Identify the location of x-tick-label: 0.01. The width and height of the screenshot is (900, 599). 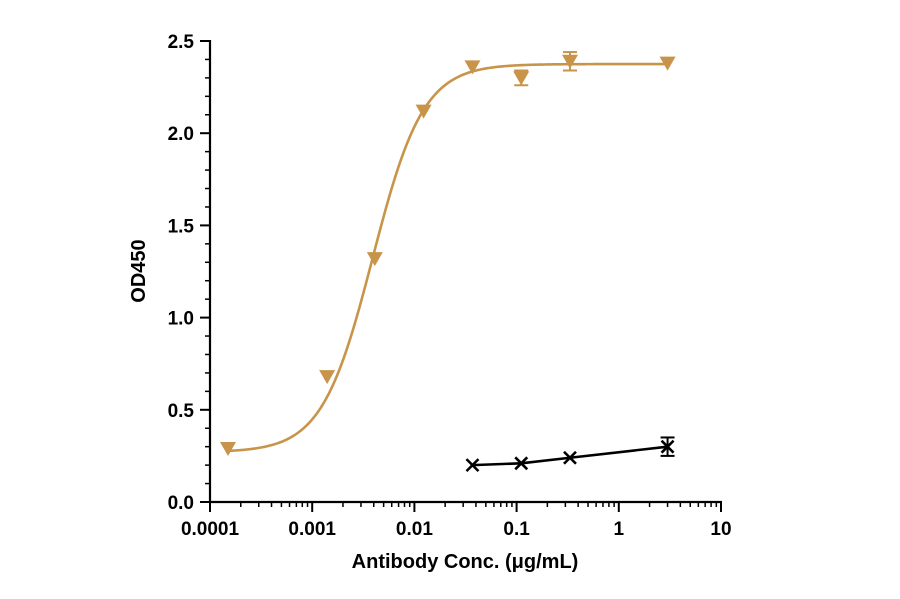
(414, 529).